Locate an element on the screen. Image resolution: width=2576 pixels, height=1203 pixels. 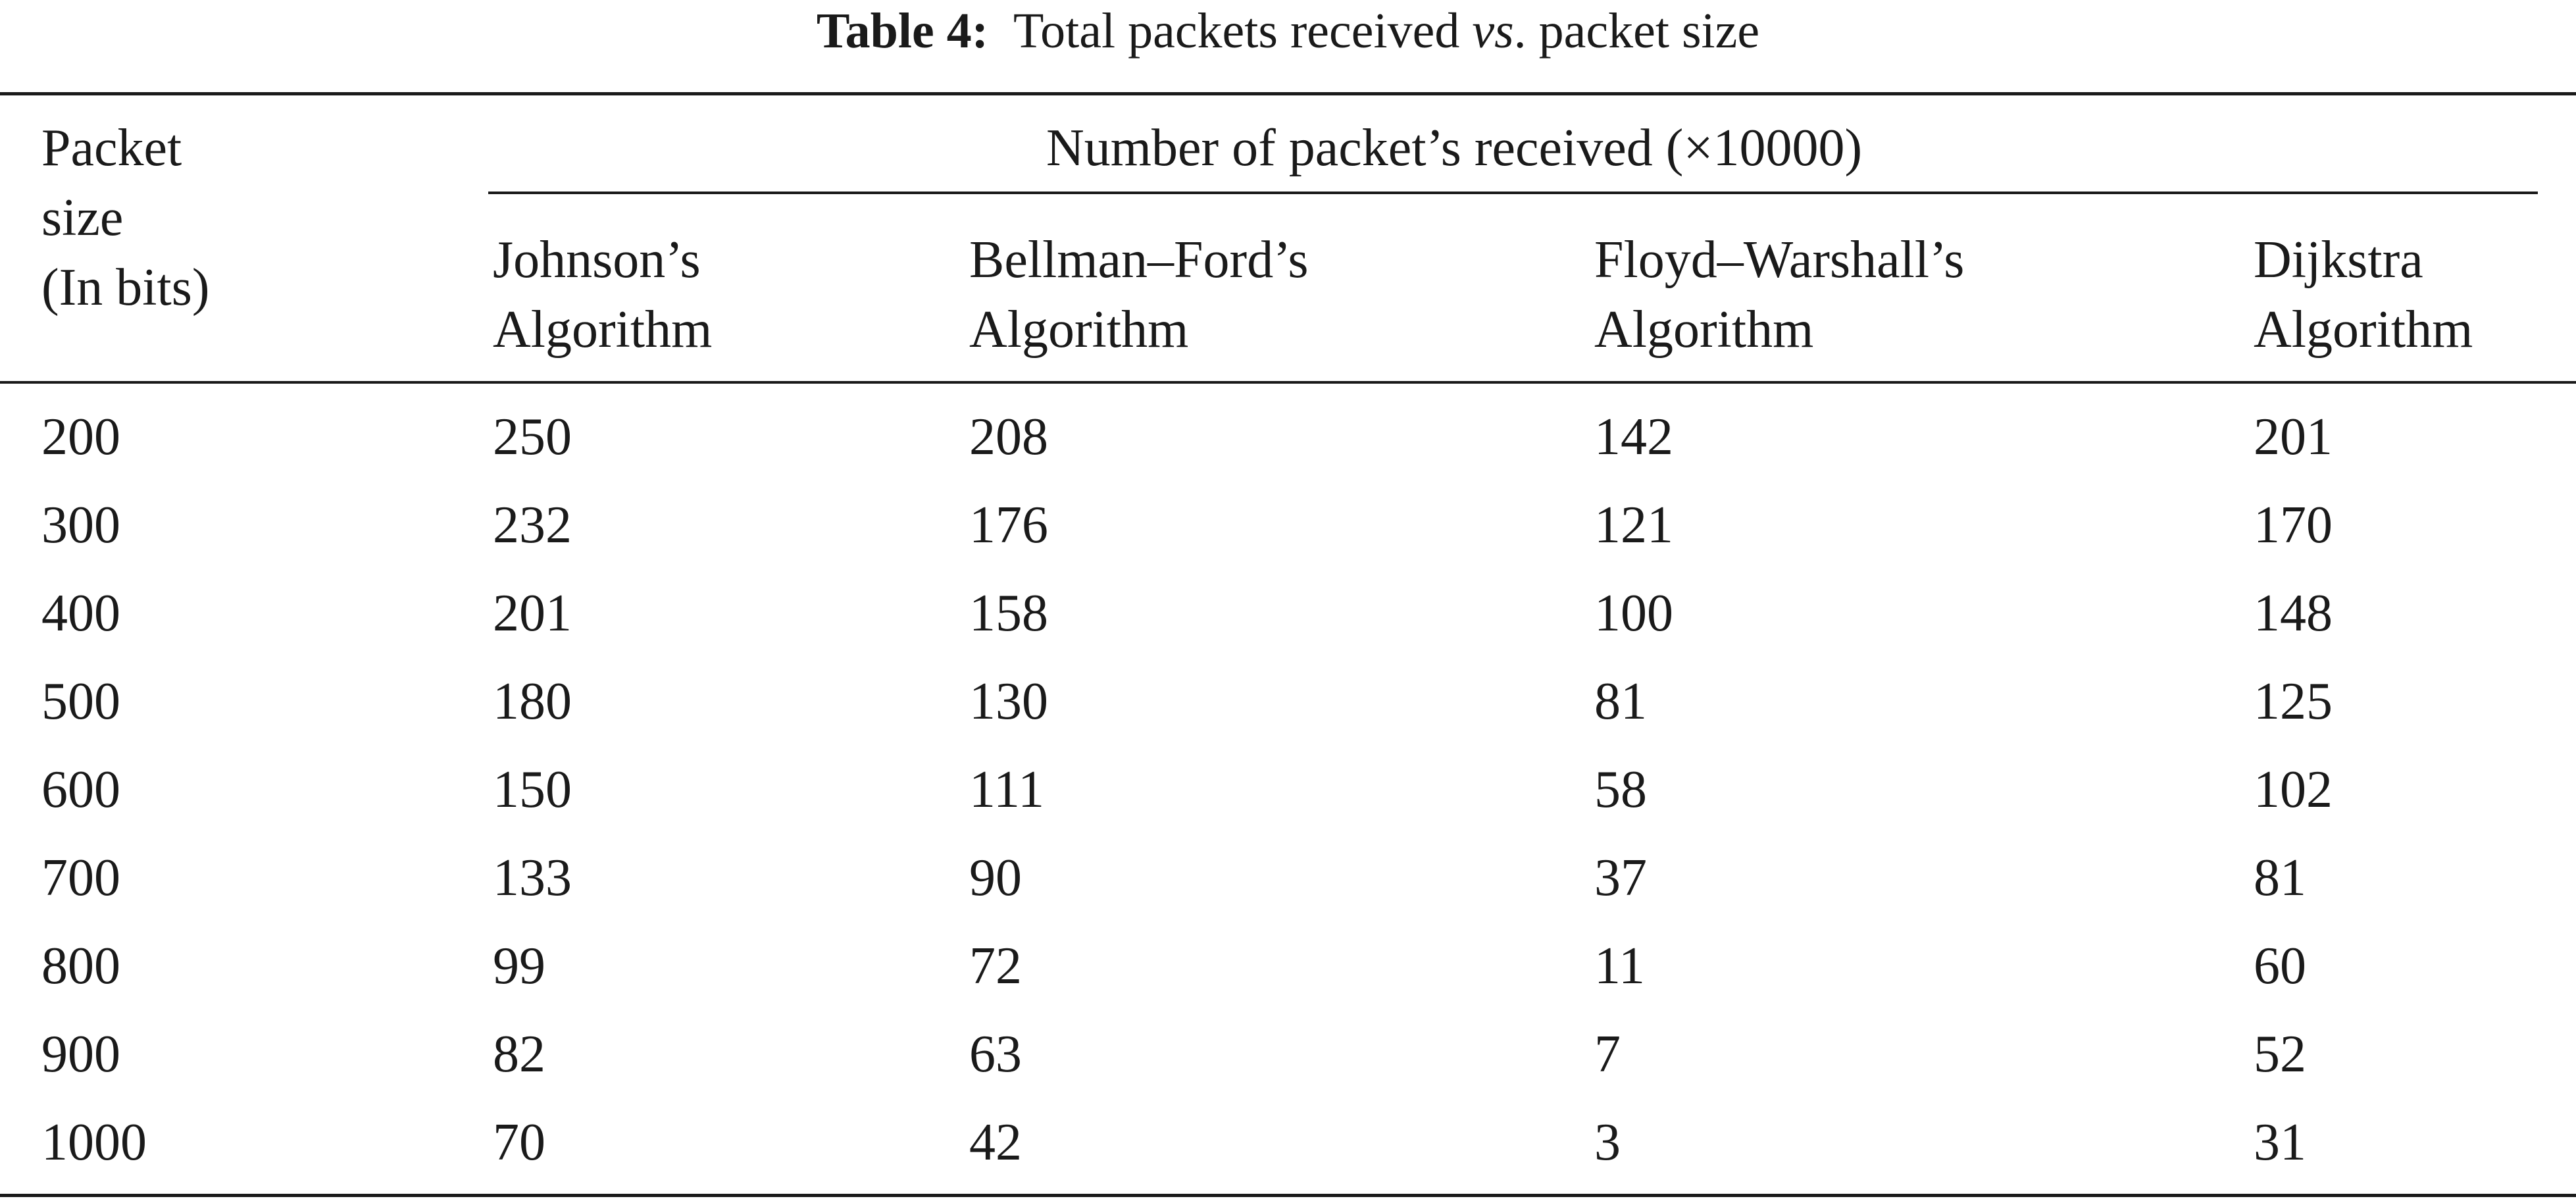
bellman-ford-cell: 158 is located at coordinates (1008, 613).